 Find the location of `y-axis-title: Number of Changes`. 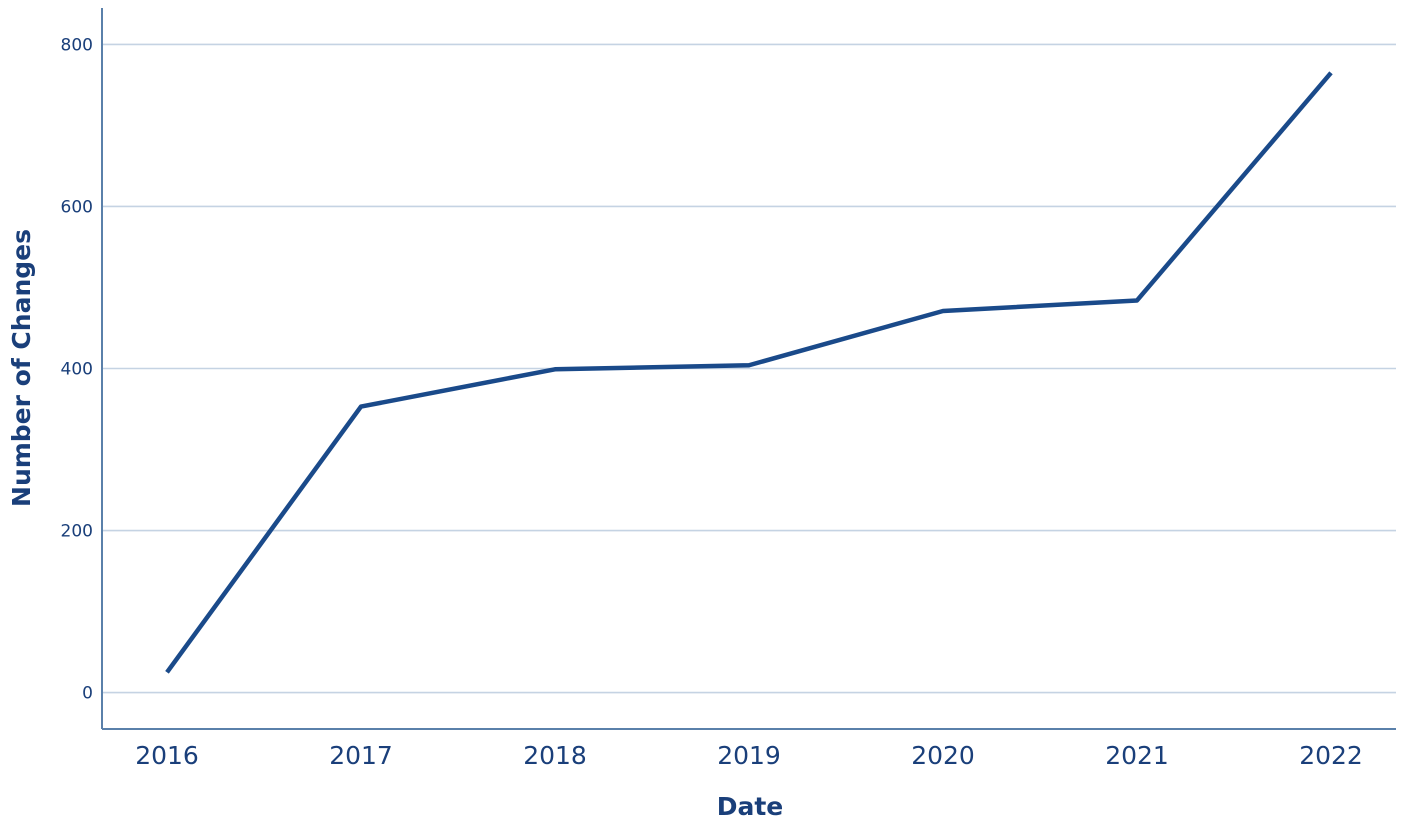

y-axis-title: Number of Changes is located at coordinates (21, 368).